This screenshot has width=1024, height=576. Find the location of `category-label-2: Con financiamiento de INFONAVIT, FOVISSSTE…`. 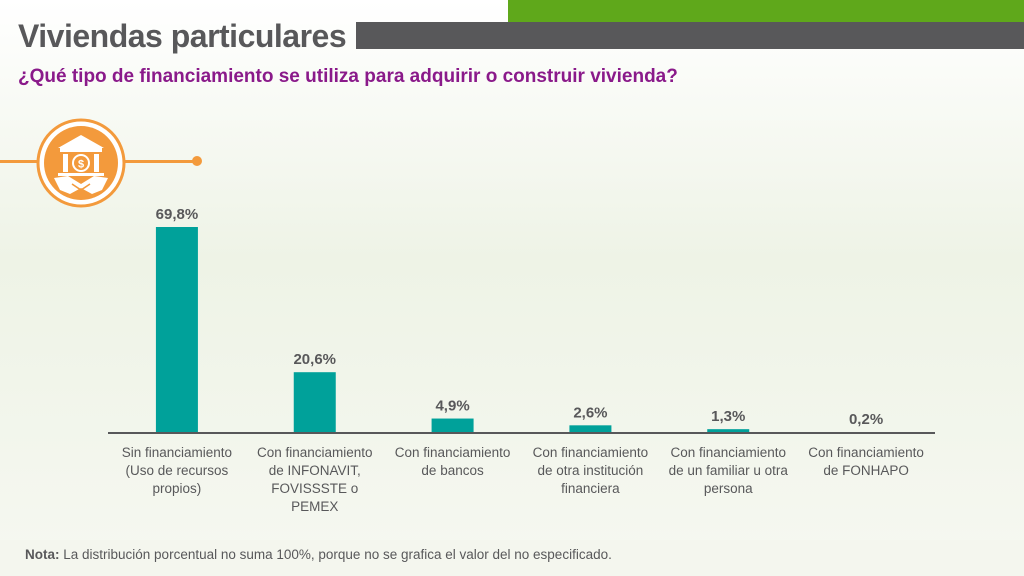

category-label-2: Con financiamiento de INFONAVIT, FOVISSSTE… is located at coordinates (315, 479).